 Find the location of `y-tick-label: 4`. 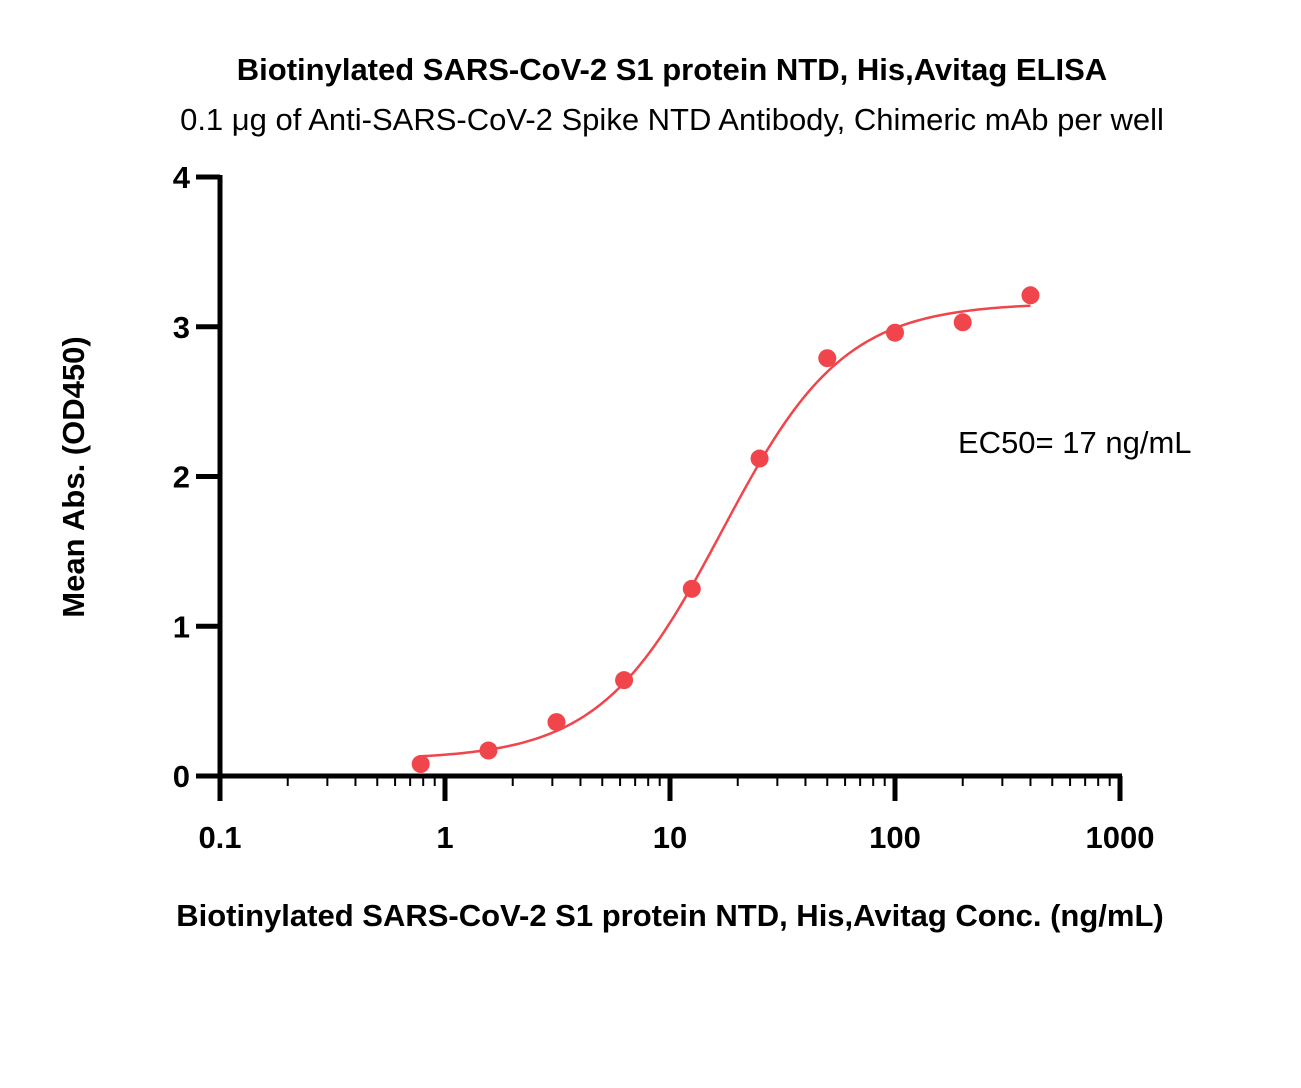

y-tick-label: 4 is located at coordinates (182, 177).